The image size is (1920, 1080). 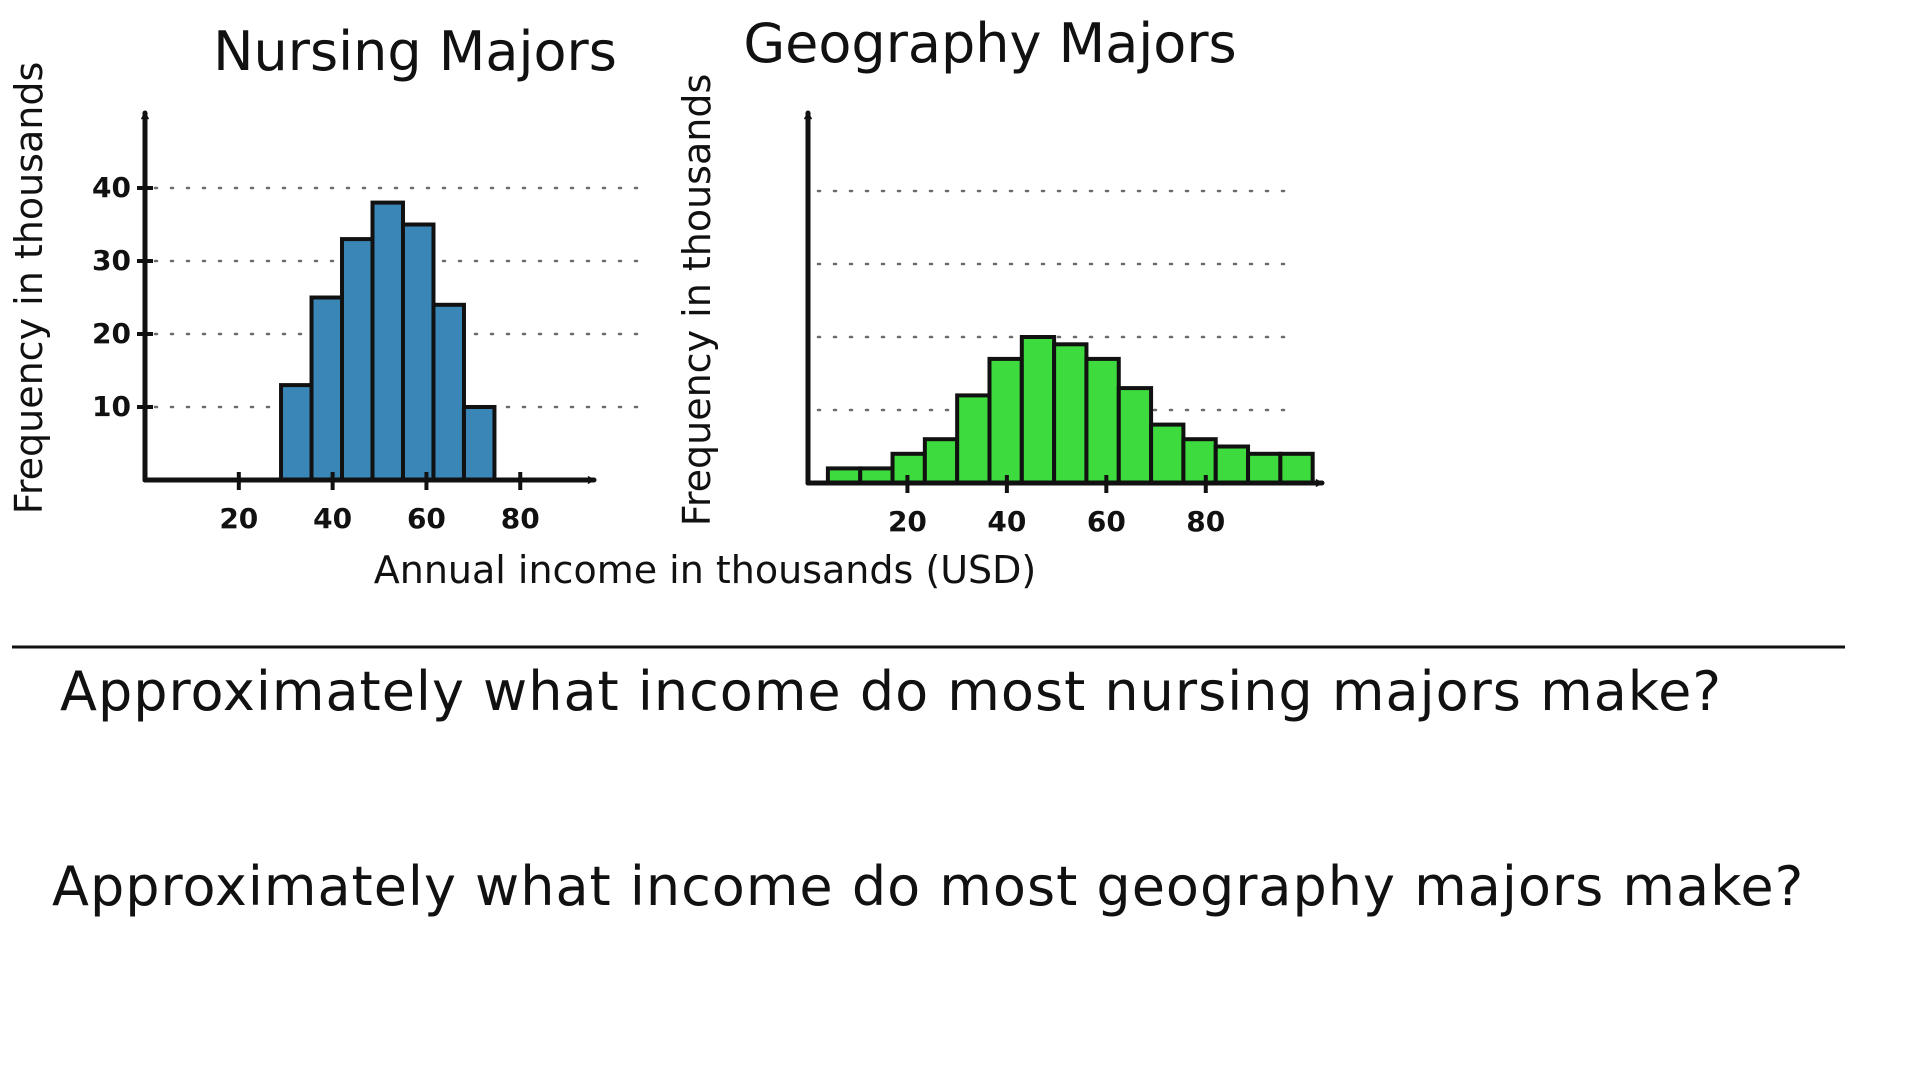 What do you see at coordinates (1055, 300) in the screenshot?
I see `geography-grid` at bounding box center [1055, 300].